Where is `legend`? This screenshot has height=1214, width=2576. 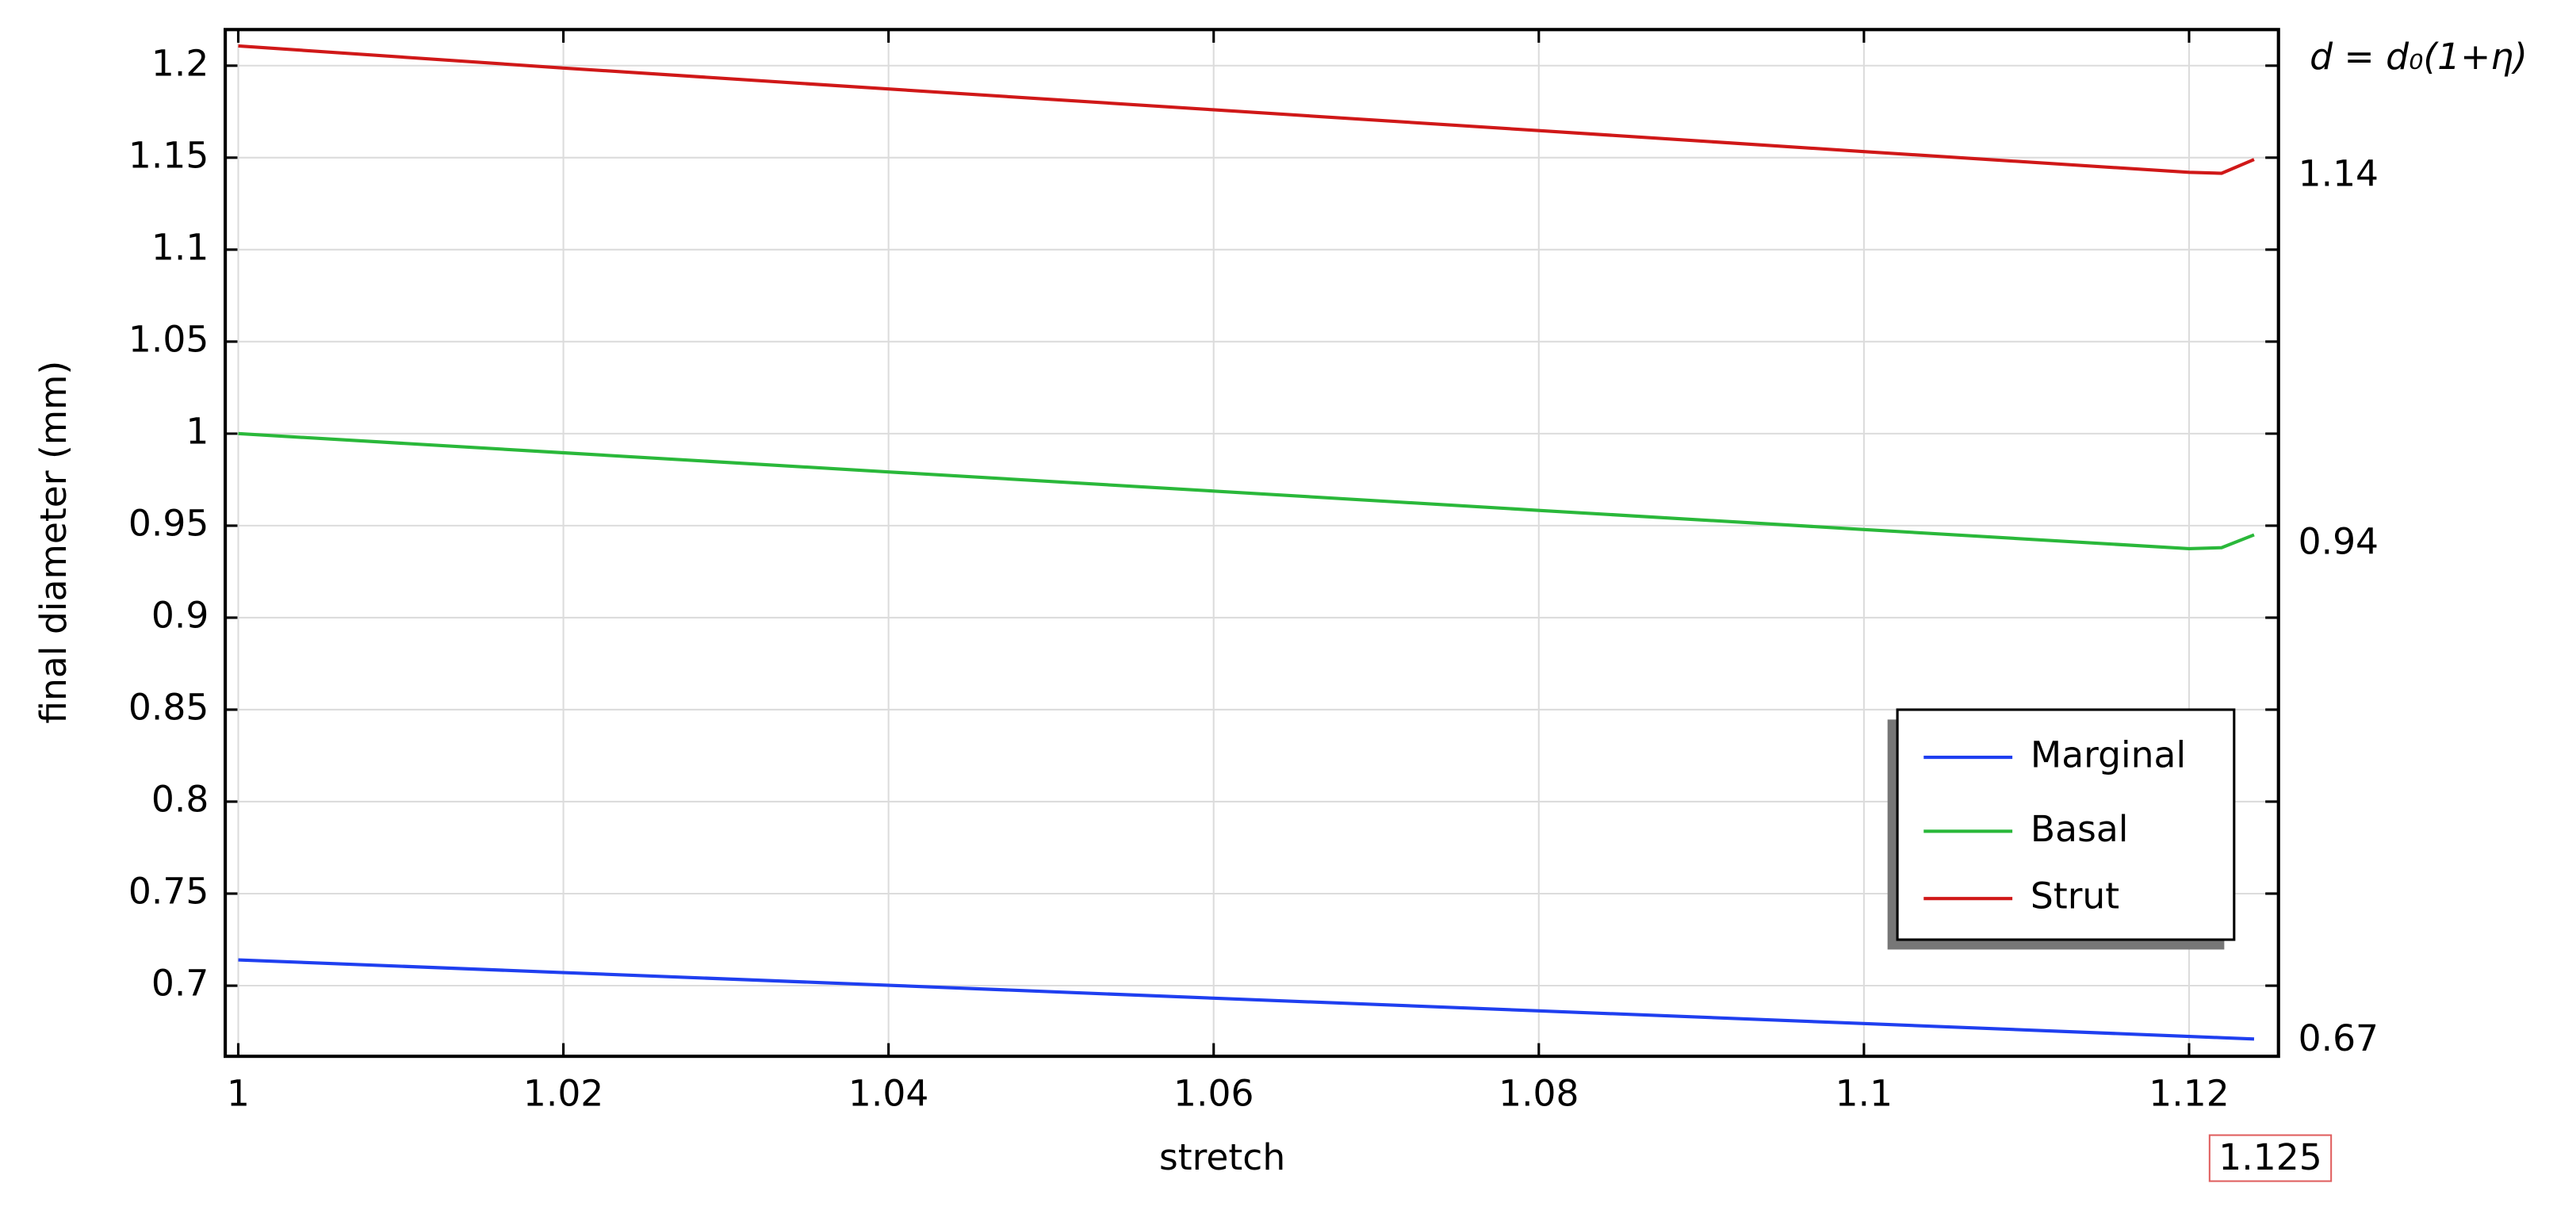
legend is located at coordinates (2066, 824).